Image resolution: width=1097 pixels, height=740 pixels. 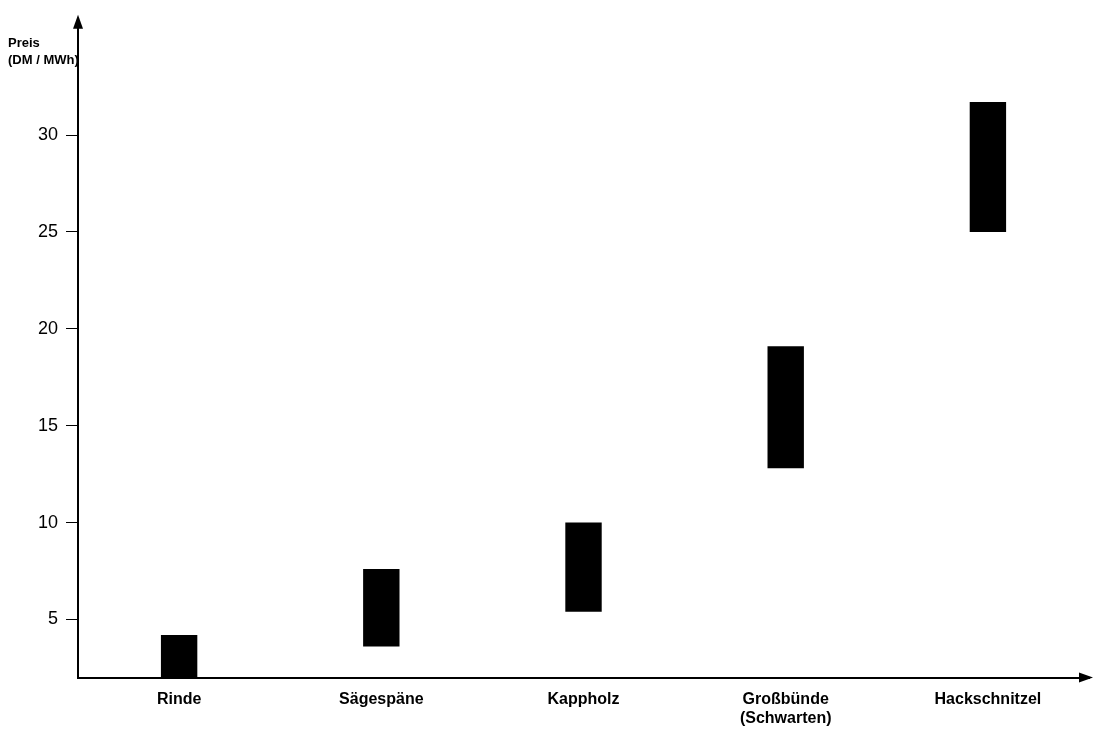 I want to click on y-tick-label: 25, so click(x=48, y=230).